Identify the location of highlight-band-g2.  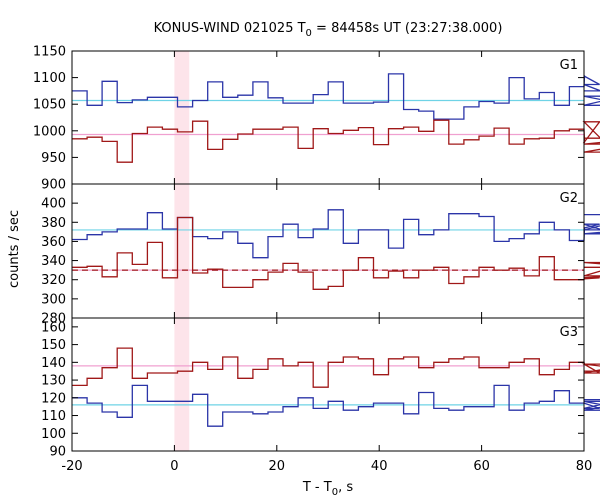
(182, 251).